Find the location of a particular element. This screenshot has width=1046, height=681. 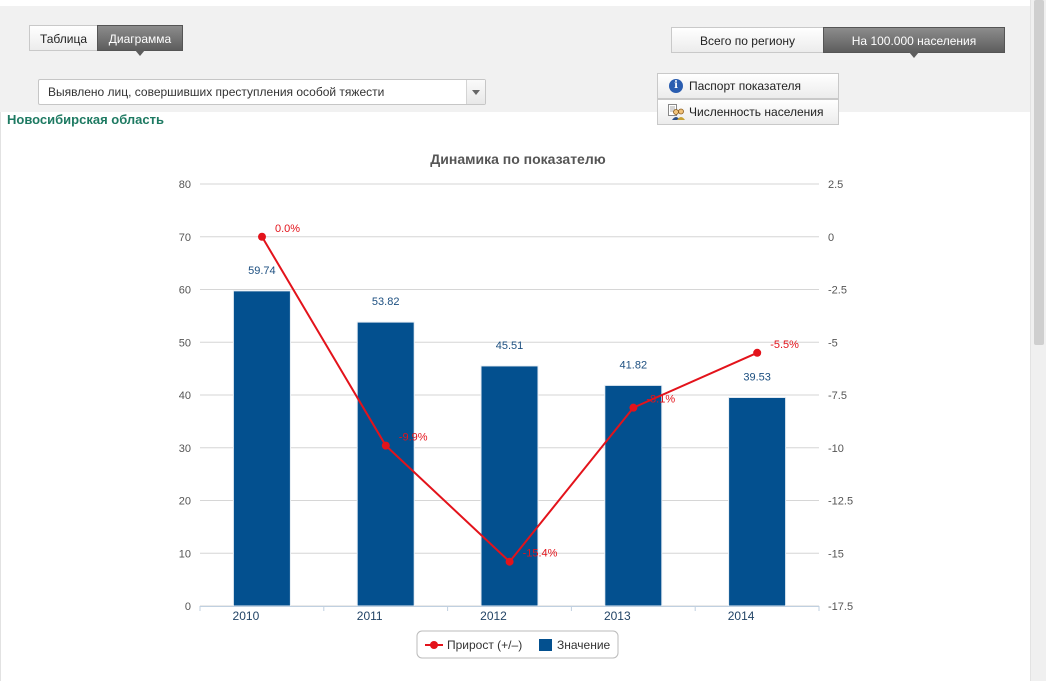

dropdown-toggle is located at coordinates (475, 92).